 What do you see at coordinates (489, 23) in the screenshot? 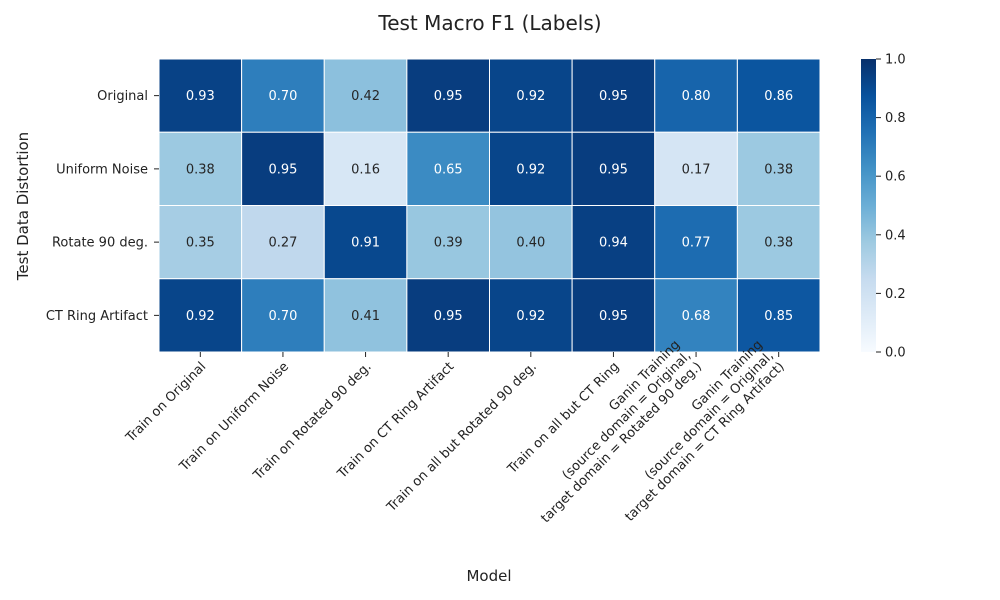
I see `chart-title: Test Macro F1 (Labels)` at bounding box center [489, 23].